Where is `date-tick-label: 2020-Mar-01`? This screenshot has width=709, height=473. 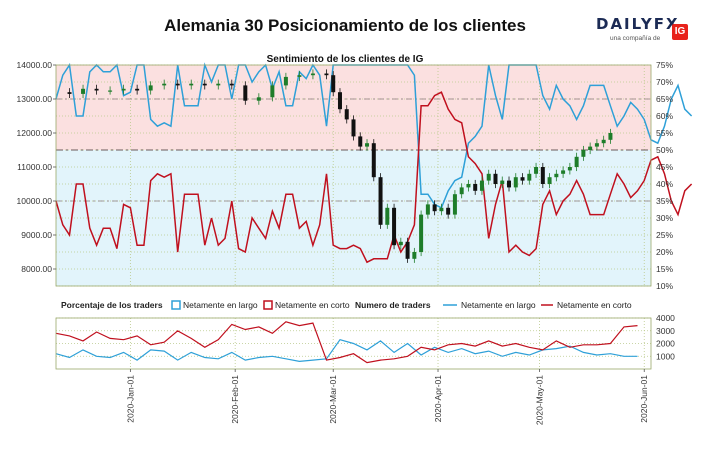 date-tick-label: 2020-Mar-01 is located at coordinates (333, 399).